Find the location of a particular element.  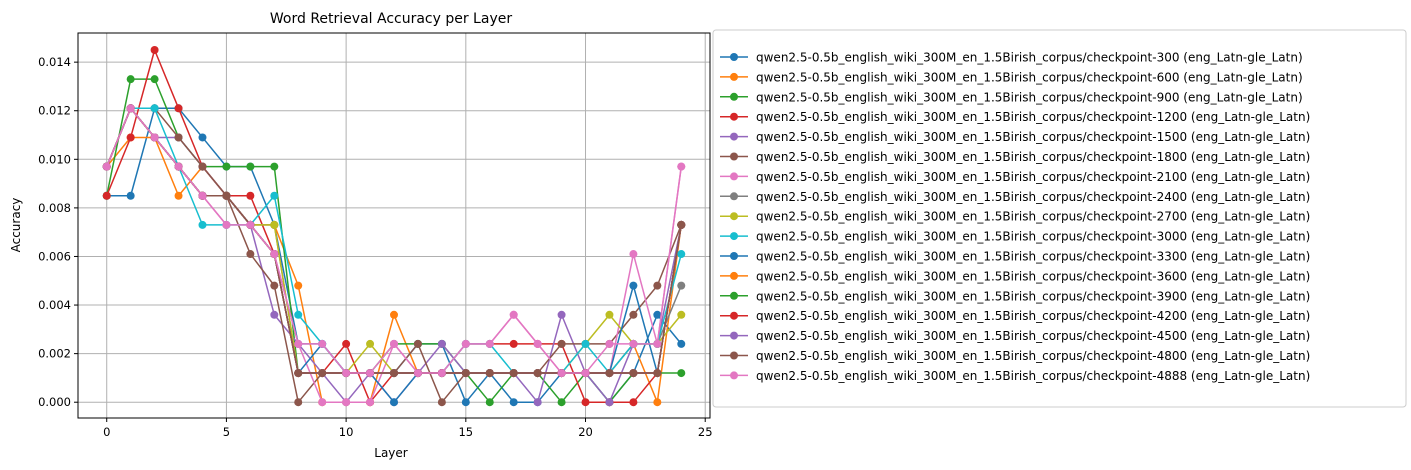

y-tick-label: 0.008 is located at coordinates (54, 208).